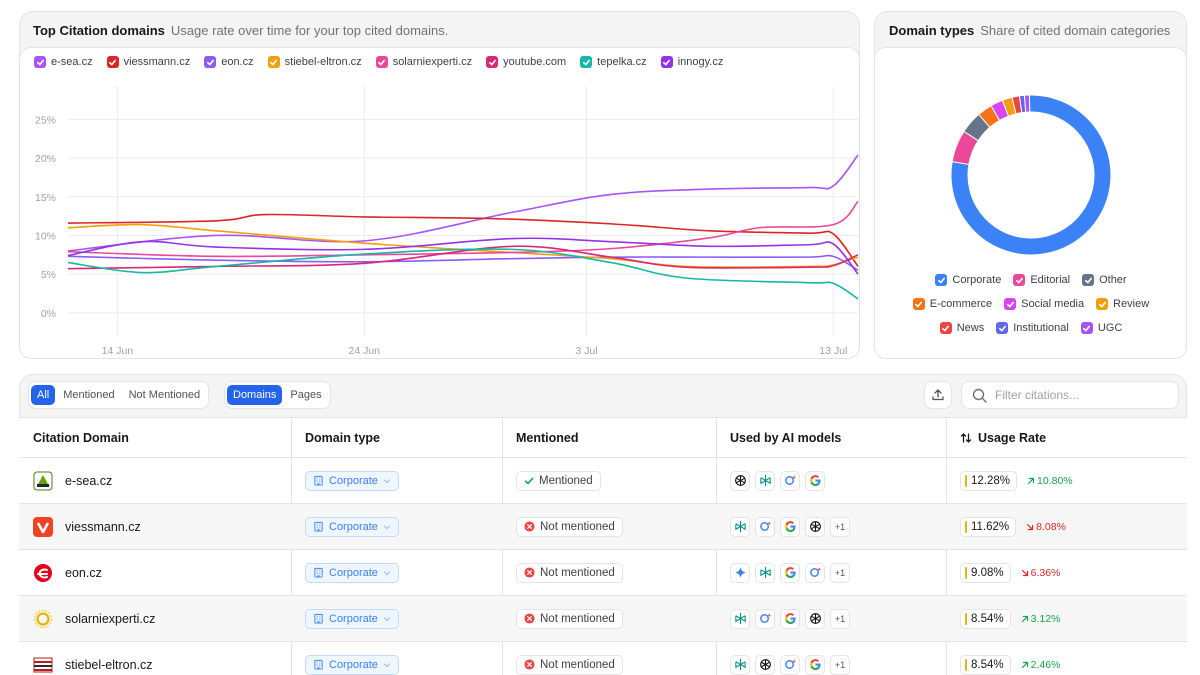  What do you see at coordinates (938, 395) in the screenshot?
I see `export-button` at bounding box center [938, 395].